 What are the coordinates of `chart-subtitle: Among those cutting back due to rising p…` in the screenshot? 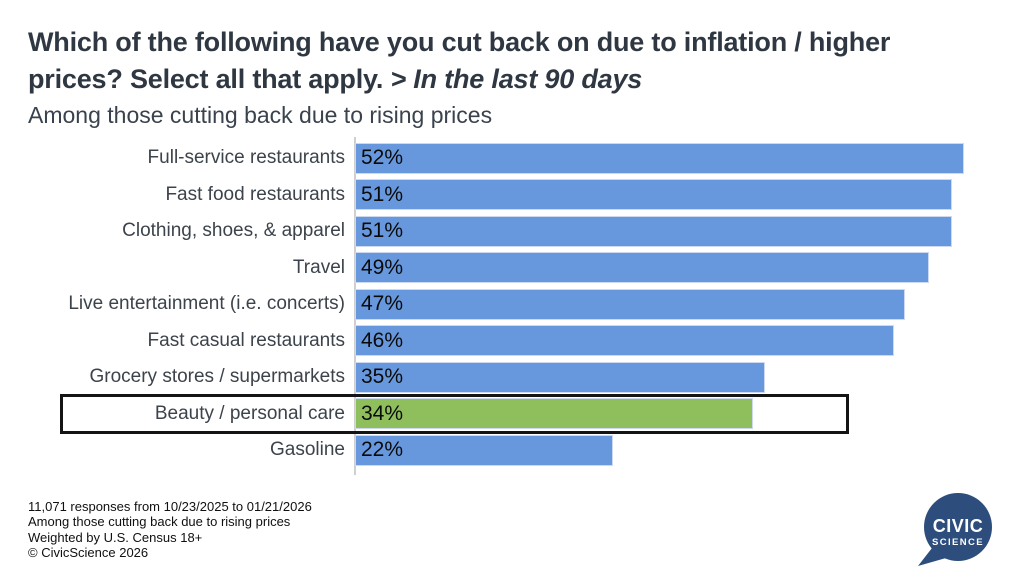 It's located at (260, 115).